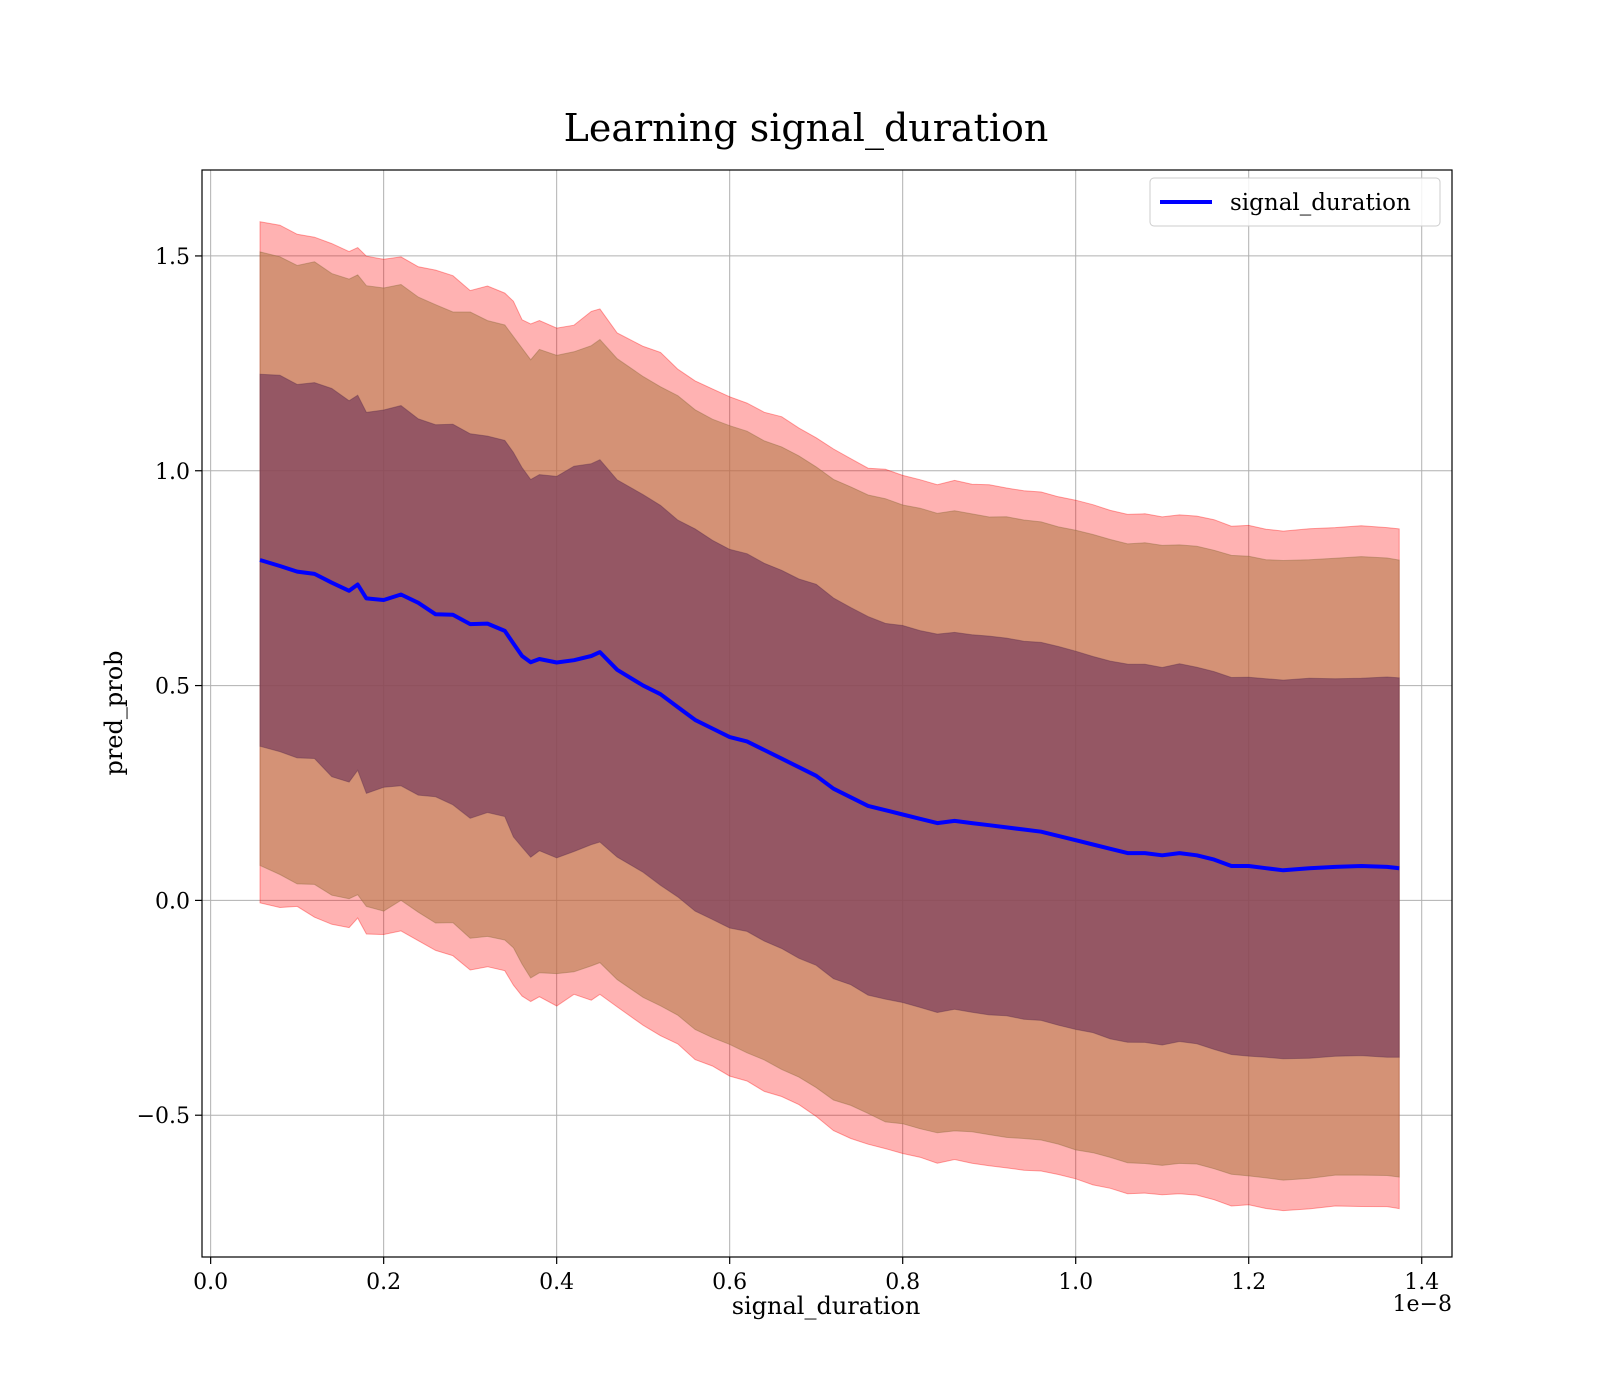 Image resolution: width=1600 pixels, height=1400 pixels. I want to click on x-tick-label: 0.4, so click(556, 1282).